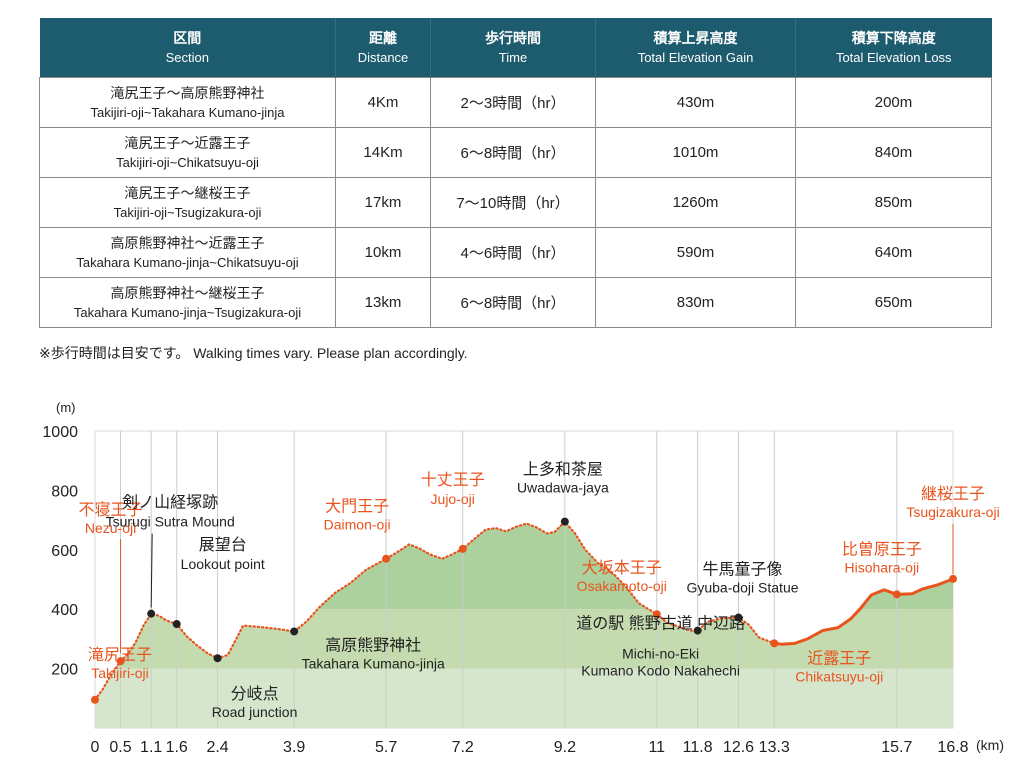 The height and width of the screenshot is (778, 1028). Describe the element at coordinates (893, 152) in the screenshot. I see `loss-cell: 840m` at that location.